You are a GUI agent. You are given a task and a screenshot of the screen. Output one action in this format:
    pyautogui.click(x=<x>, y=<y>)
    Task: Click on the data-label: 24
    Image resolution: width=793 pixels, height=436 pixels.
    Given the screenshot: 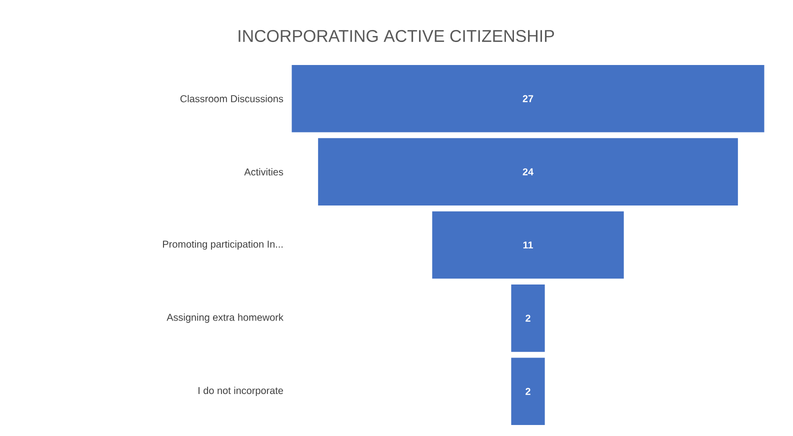 What is the action you would take?
    pyautogui.click(x=528, y=172)
    